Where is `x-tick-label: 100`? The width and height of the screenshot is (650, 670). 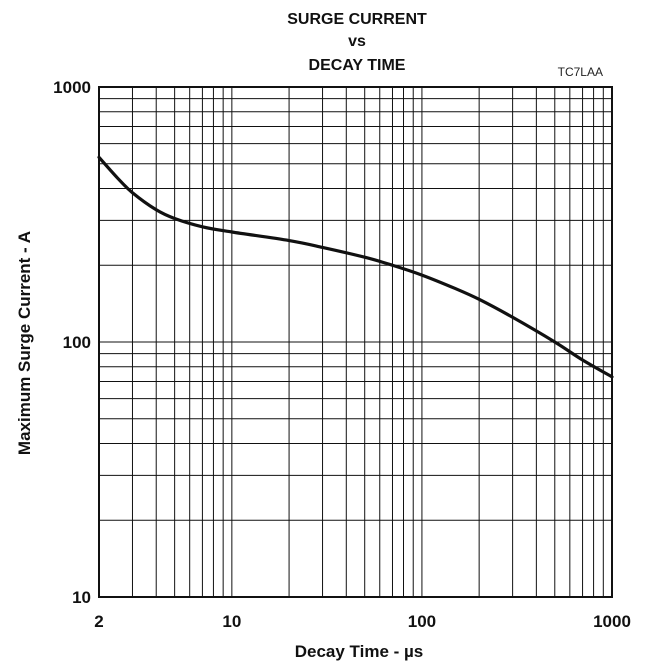 x-tick-label: 100 is located at coordinates (422, 621).